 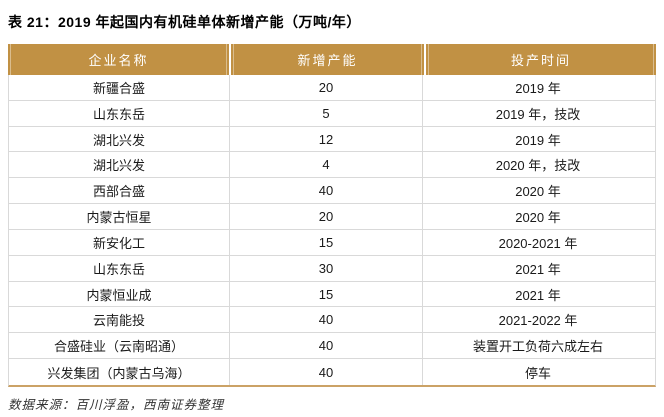 What do you see at coordinates (327, 59) in the screenshot?
I see `column-header-capacity: 新增产能` at bounding box center [327, 59].